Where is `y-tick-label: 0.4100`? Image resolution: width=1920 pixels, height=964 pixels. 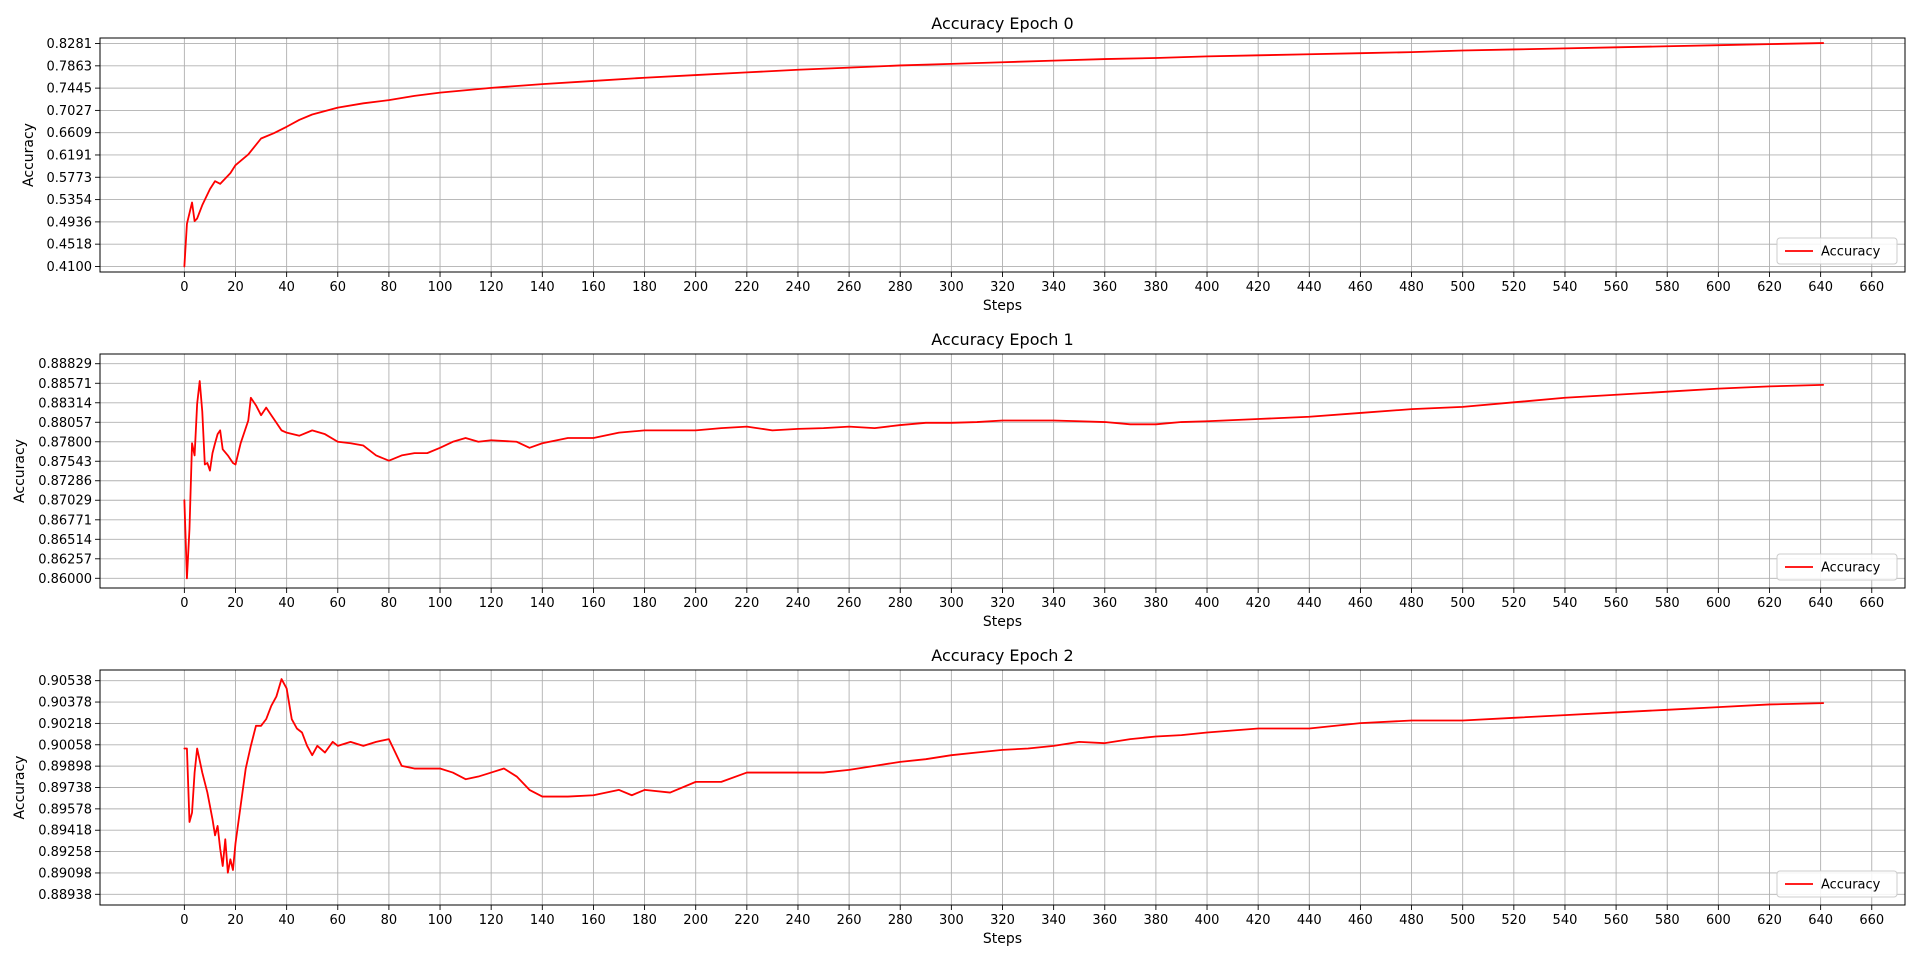 y-tick-label: 0.4100 is located at coordinates (70, 267).